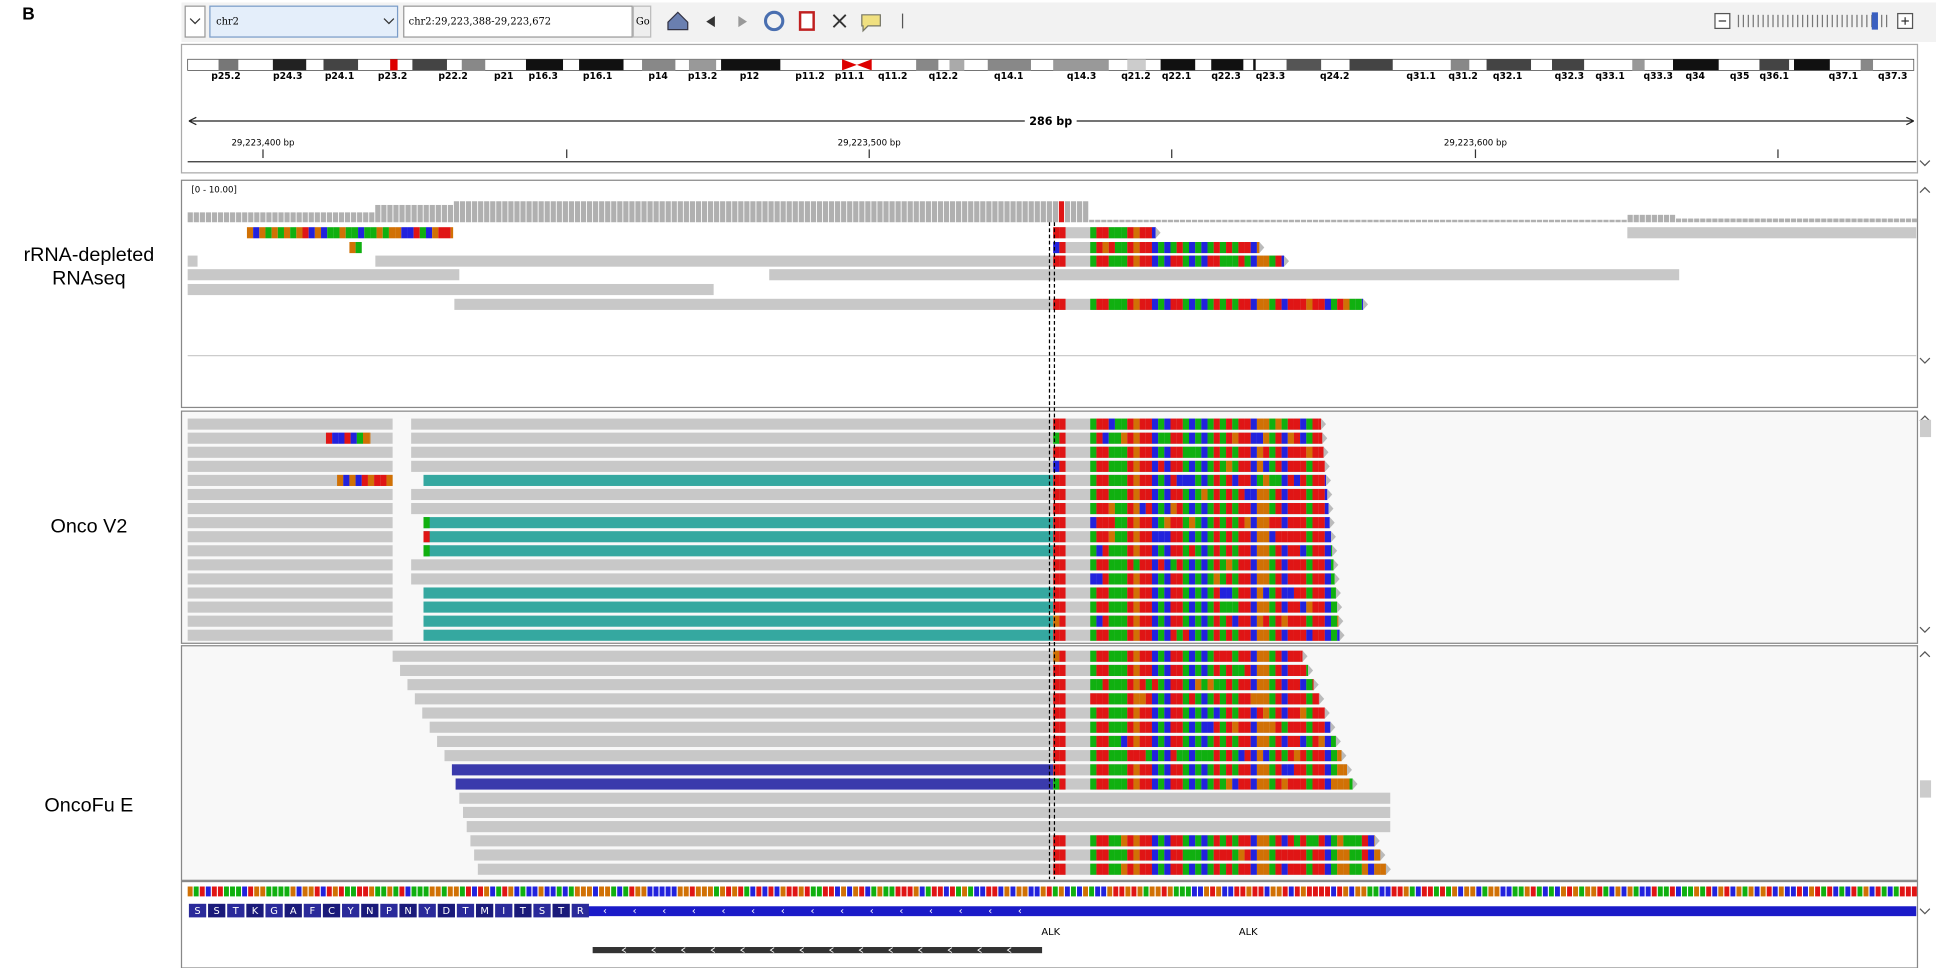 The width and height of the screenshot is (1936, 968). Describe the element at coordinates (304, 21) in the screenshot. I see `chromosome-dropdown` at that location.